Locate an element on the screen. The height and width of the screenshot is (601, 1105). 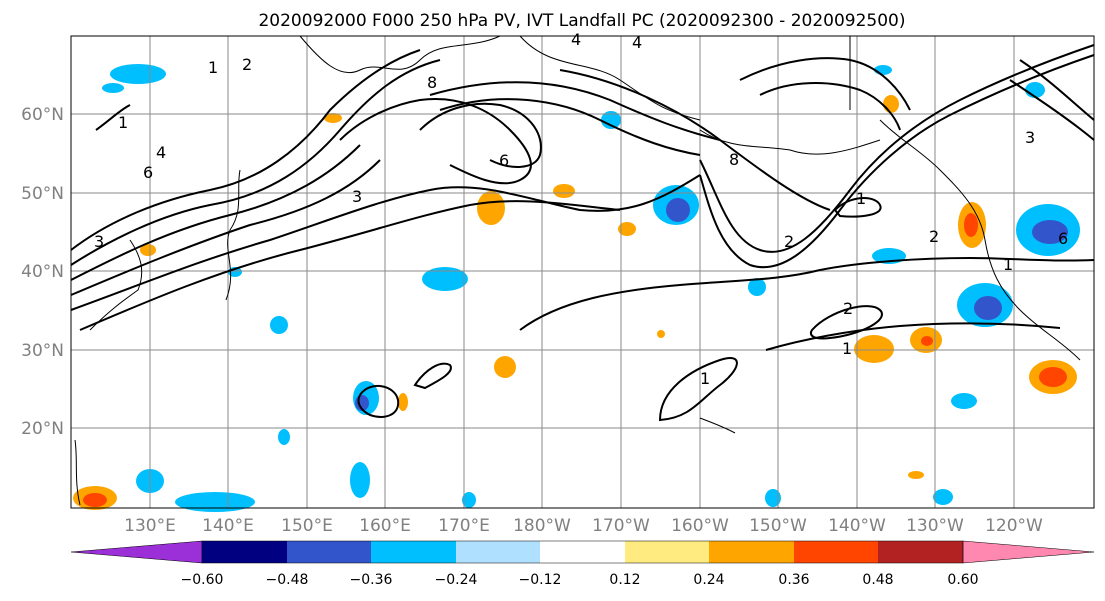
colorbar-tick: −0.12 is located at coordinates (540, 580).